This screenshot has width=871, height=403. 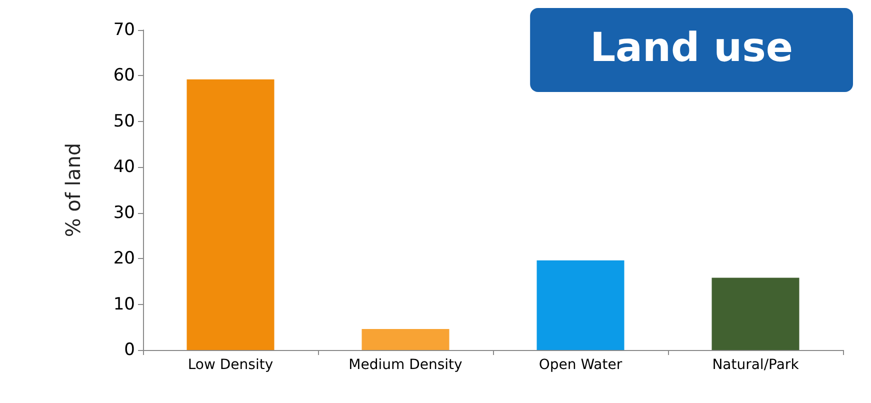 What do you see at coordinates (124, 76) in the screenshot?
I see `y-tick-label: 60` at bounding box center [124, 76].